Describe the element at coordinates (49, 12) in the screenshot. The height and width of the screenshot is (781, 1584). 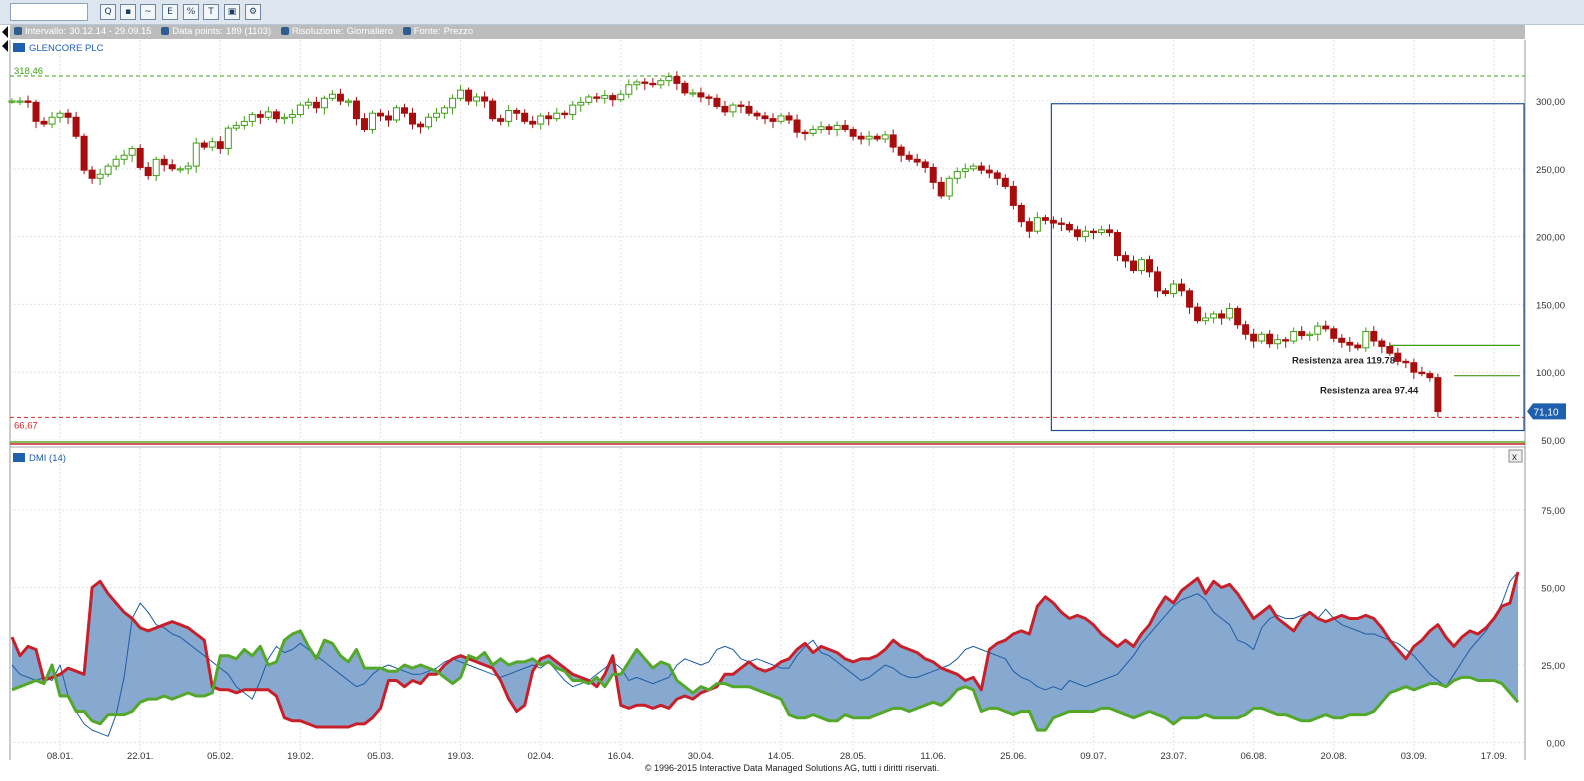
I see `symbol-search-input` at that location.